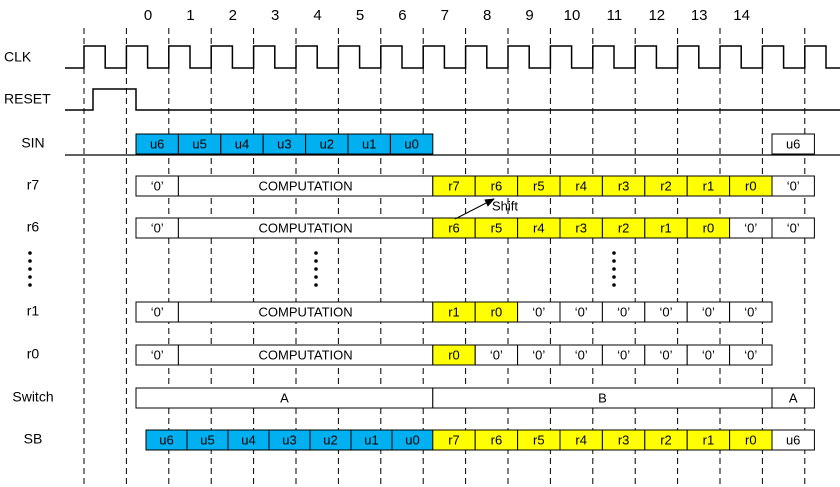  I want to click on signal-label: r7, so click(33, 185).